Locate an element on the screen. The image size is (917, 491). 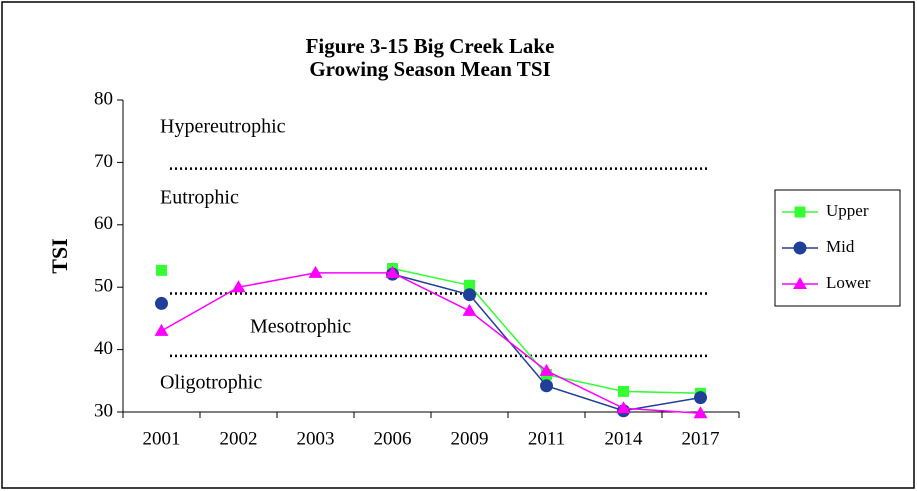
x-tick-label: 2011 is located at coordinates (546, 438).